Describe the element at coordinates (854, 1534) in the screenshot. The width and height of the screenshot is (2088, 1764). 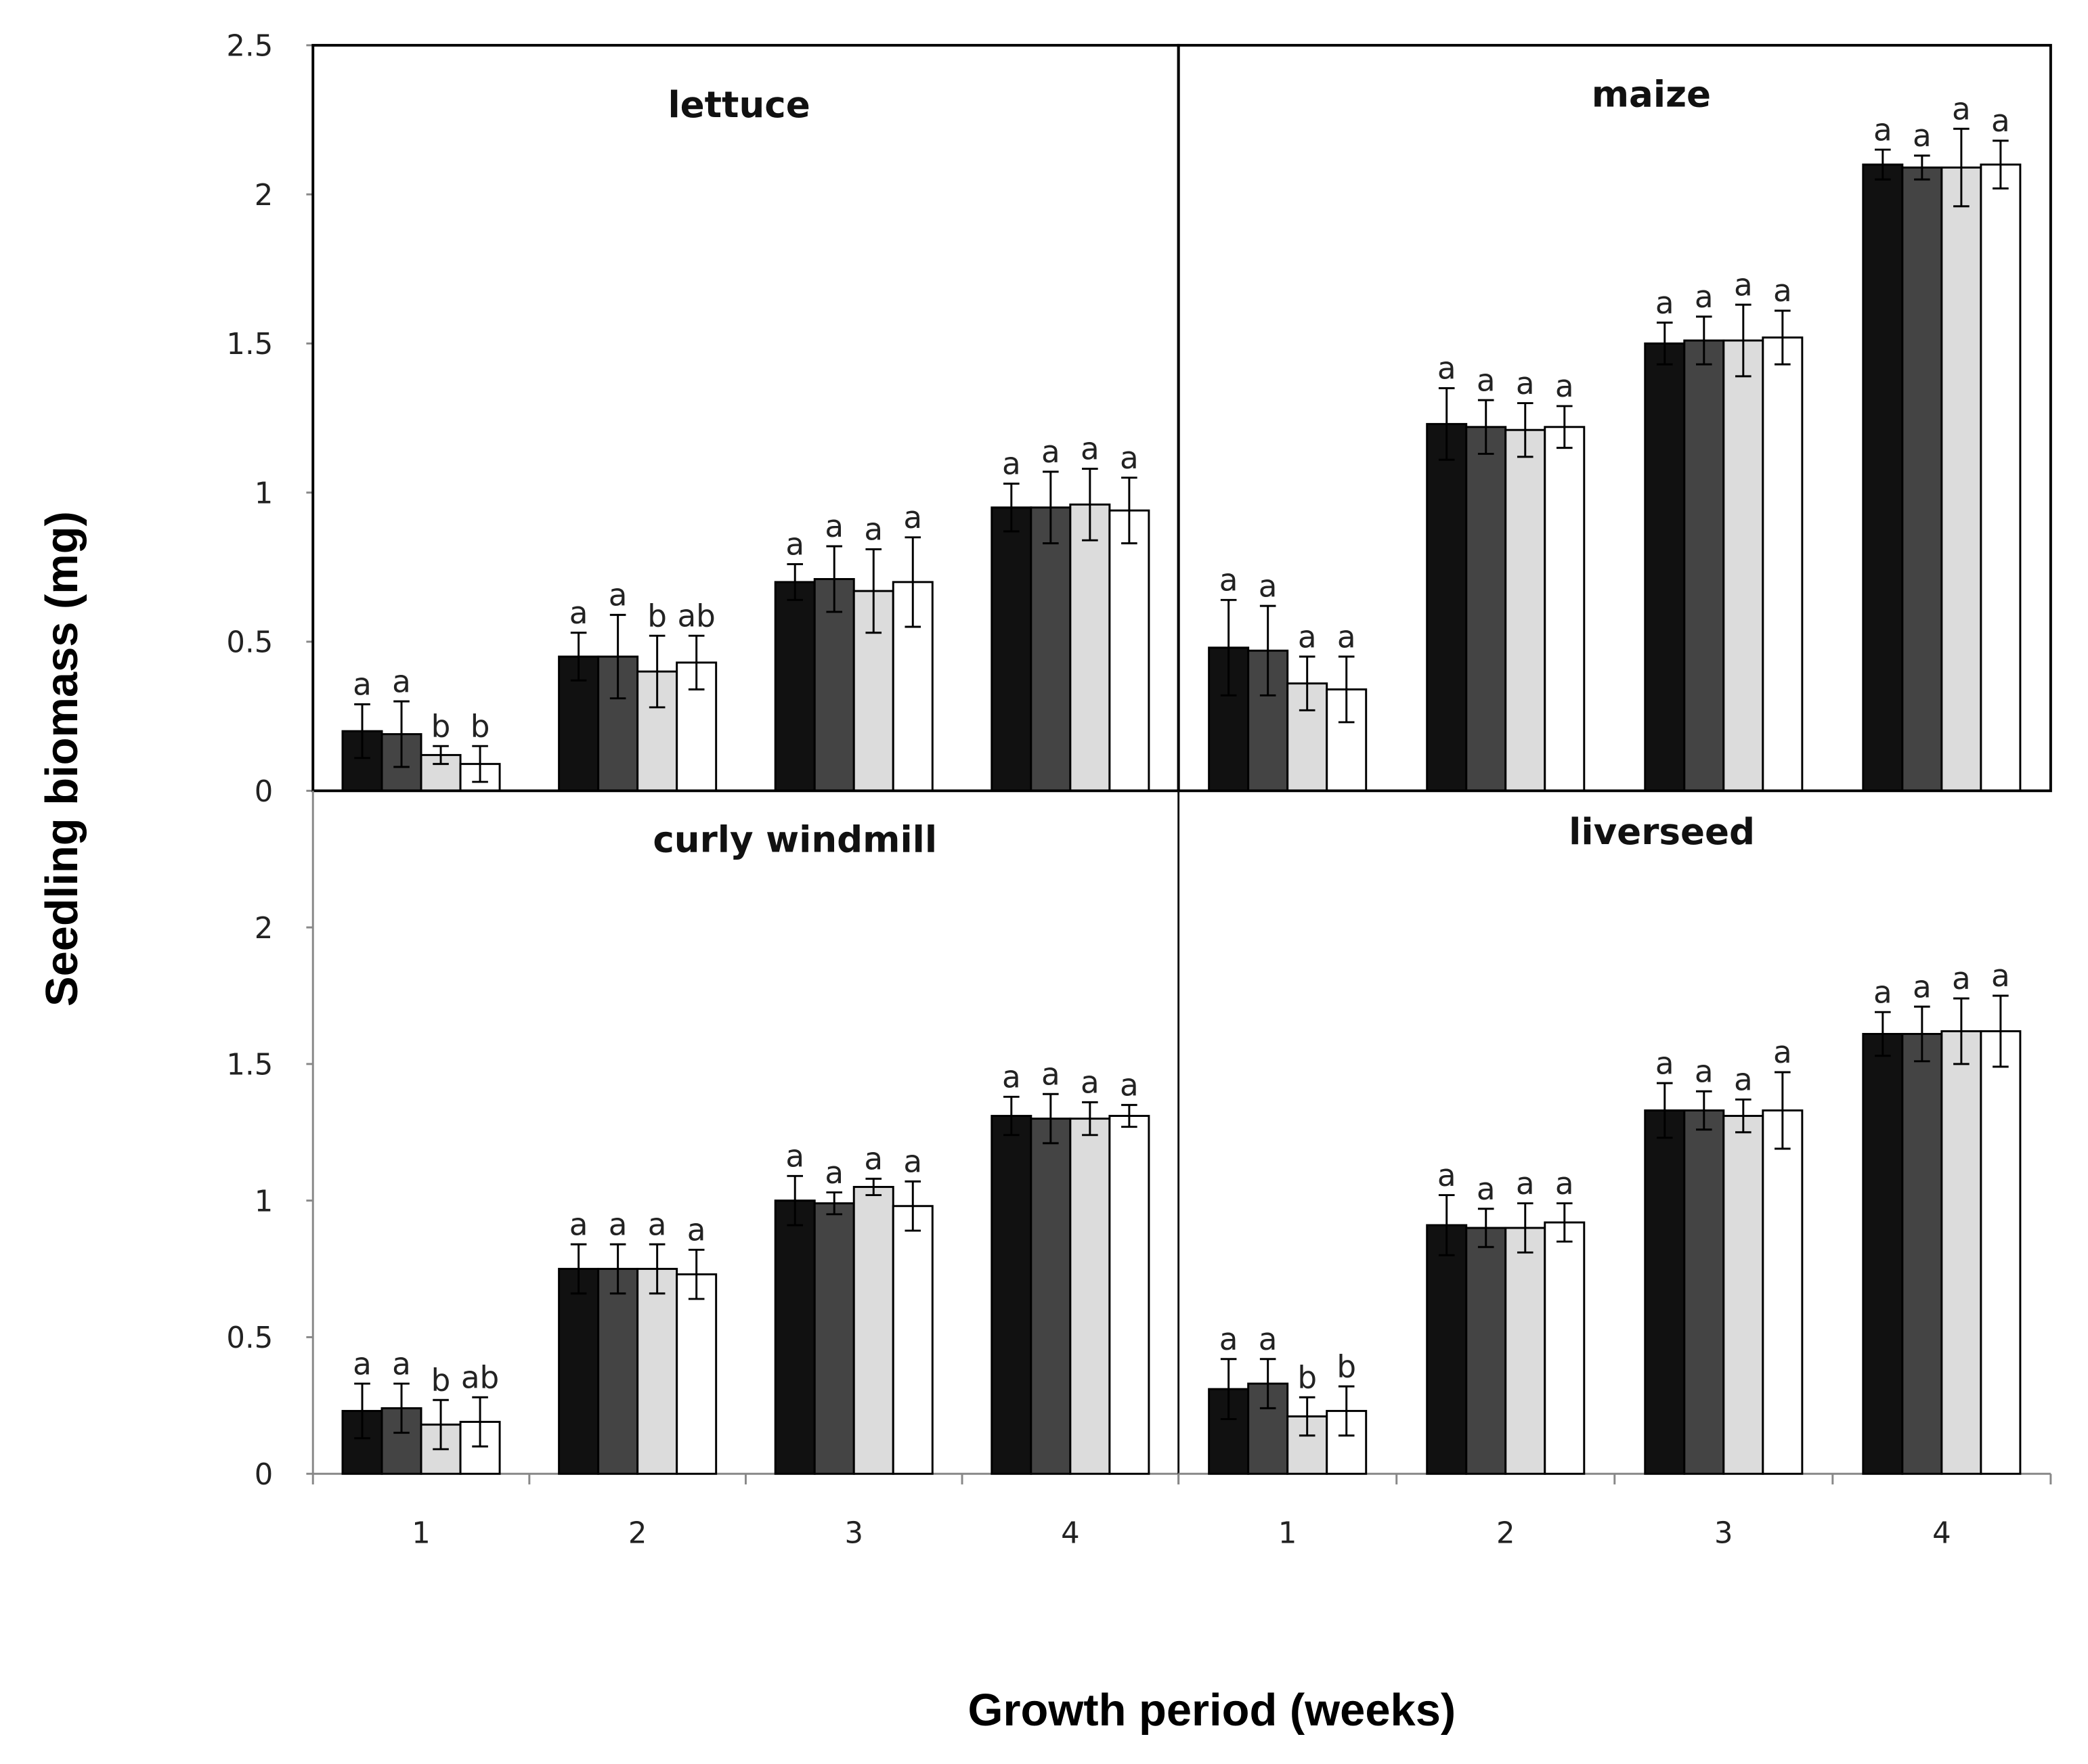
I see `x-tick-label: 3` at that location.